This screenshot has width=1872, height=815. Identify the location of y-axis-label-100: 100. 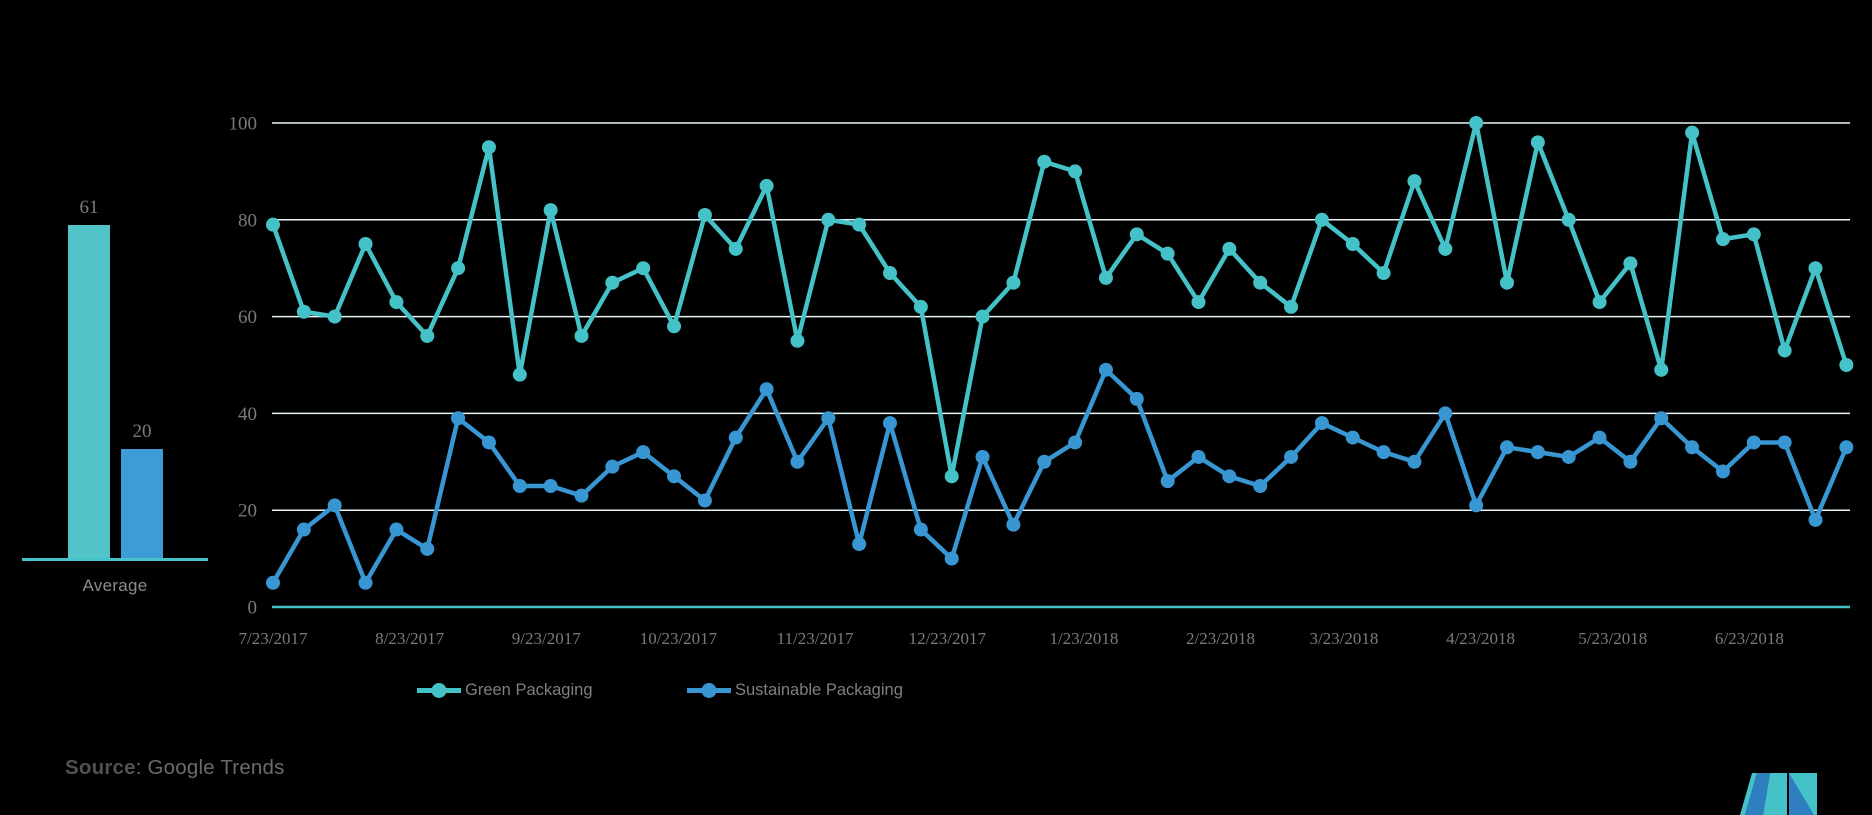
(243, 124).